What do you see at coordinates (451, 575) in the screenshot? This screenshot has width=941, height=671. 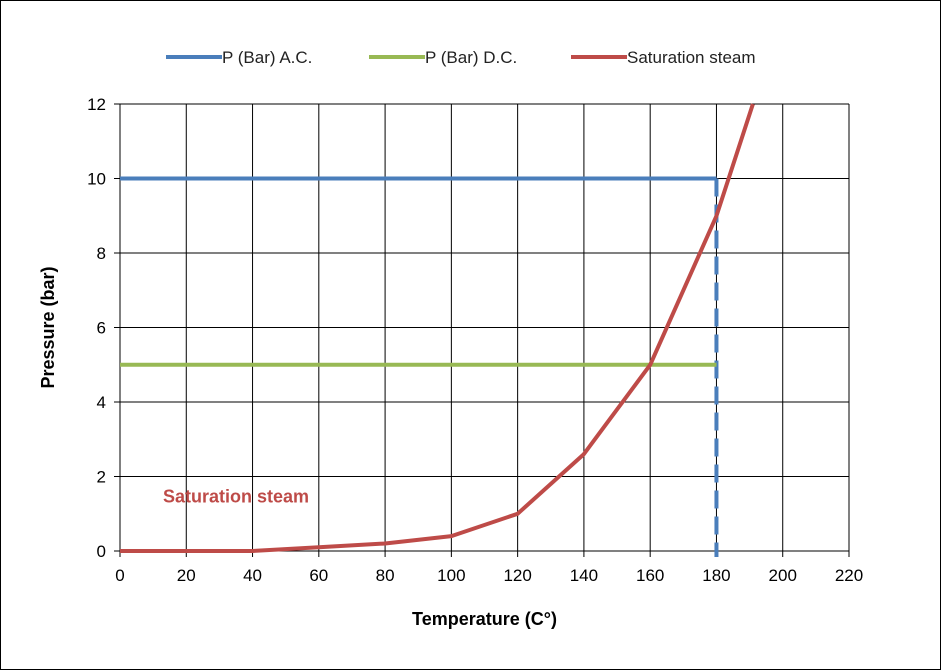 I see `x-tick-label-5: 100` at bounding box center [451, 575].